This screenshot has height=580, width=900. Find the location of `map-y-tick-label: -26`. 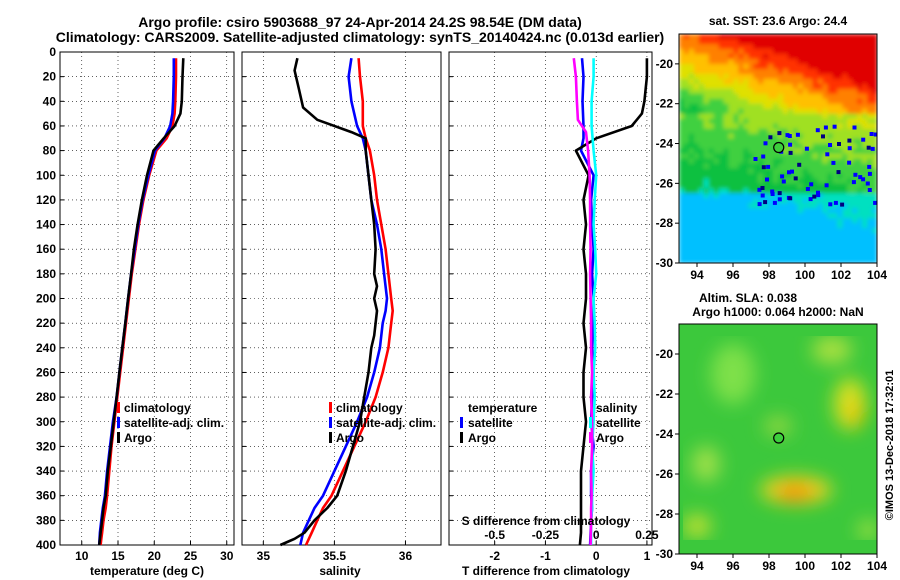

map-y-tick-label: -26 is located at coordinates (665, 474).